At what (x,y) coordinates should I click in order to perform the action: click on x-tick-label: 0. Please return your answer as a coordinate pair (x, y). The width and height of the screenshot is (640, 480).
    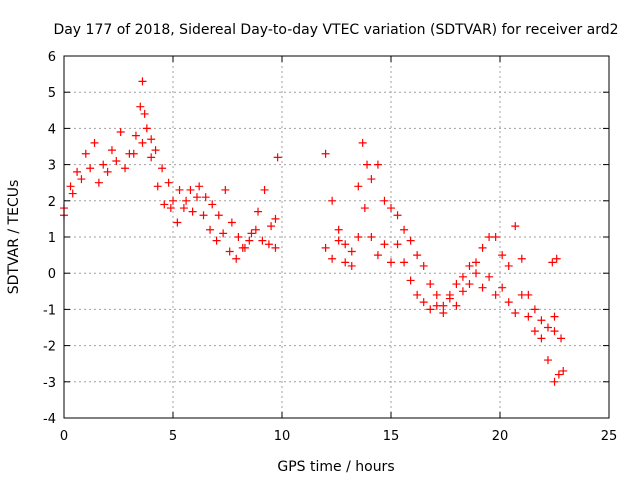
    Looking at the image, I should click on (64, 436).